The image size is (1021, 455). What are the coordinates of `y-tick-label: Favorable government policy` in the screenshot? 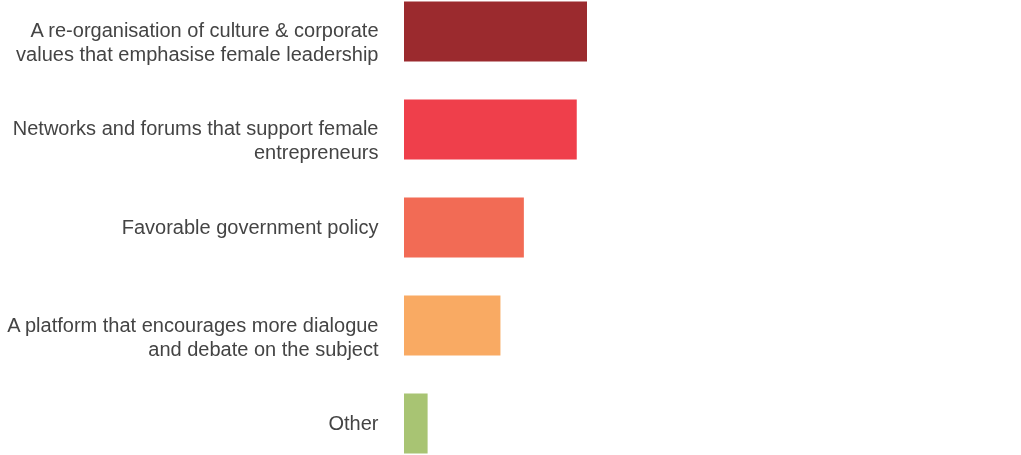 It's located at (250, 226).